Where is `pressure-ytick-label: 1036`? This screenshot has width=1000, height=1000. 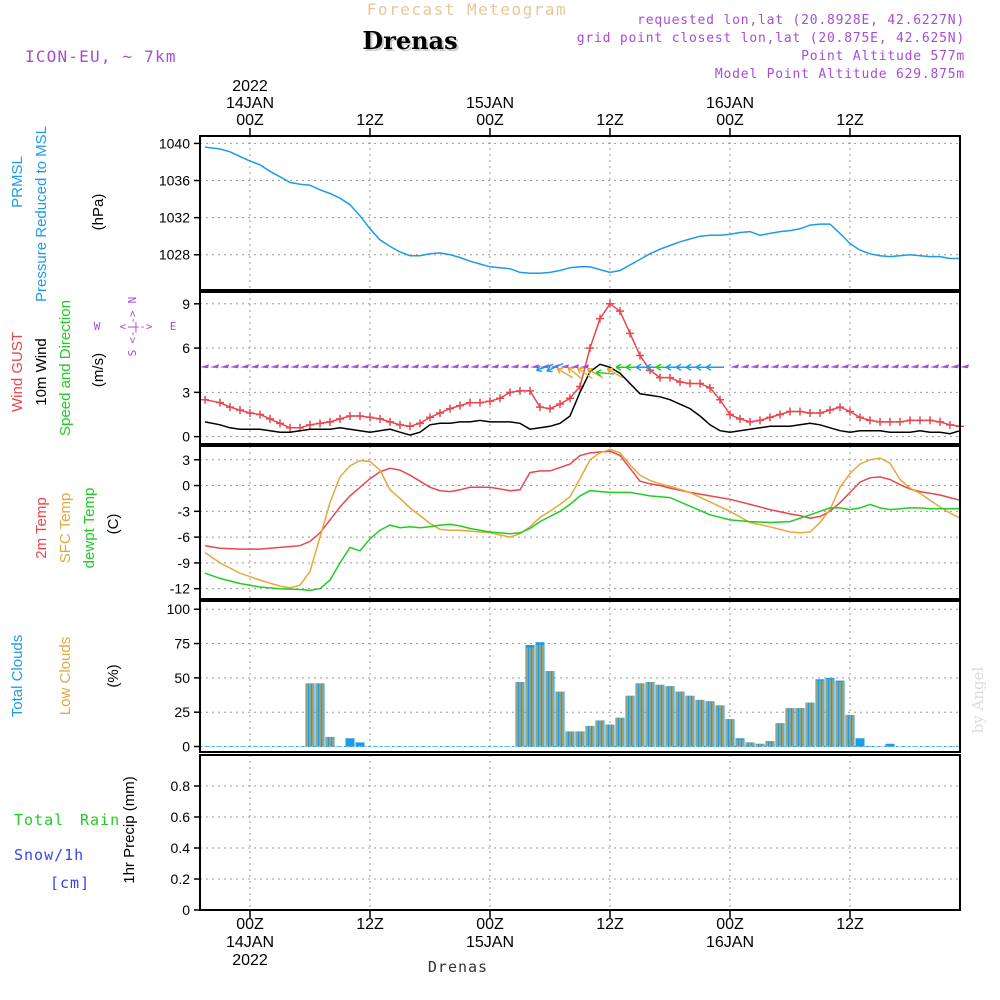
pressure-ytick-label: 1036 is located at coordinates (174, 181).